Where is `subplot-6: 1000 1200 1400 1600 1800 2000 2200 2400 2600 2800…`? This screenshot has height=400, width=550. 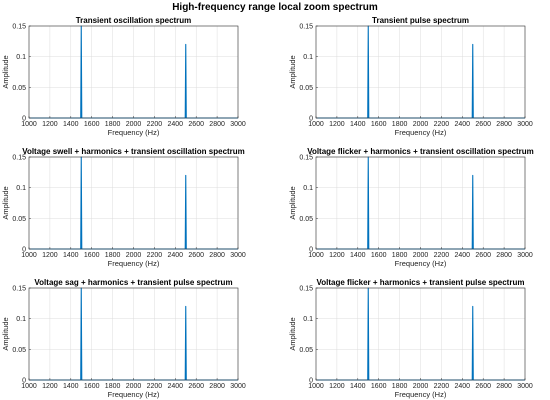
subplot-6: 1000 1200 1400 1600 1800 2000 2200 2400 2600 2800… is located at coordinates (410, 338).